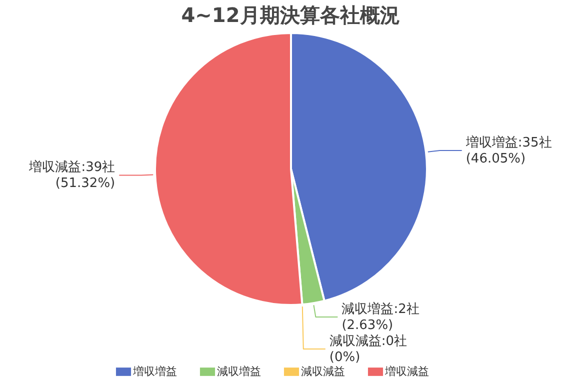 This screenshot has height=380, width=581. Describe the element at coordinates (239, 371) in the screenshot. I see `legend-label: 減収増益` at that location.